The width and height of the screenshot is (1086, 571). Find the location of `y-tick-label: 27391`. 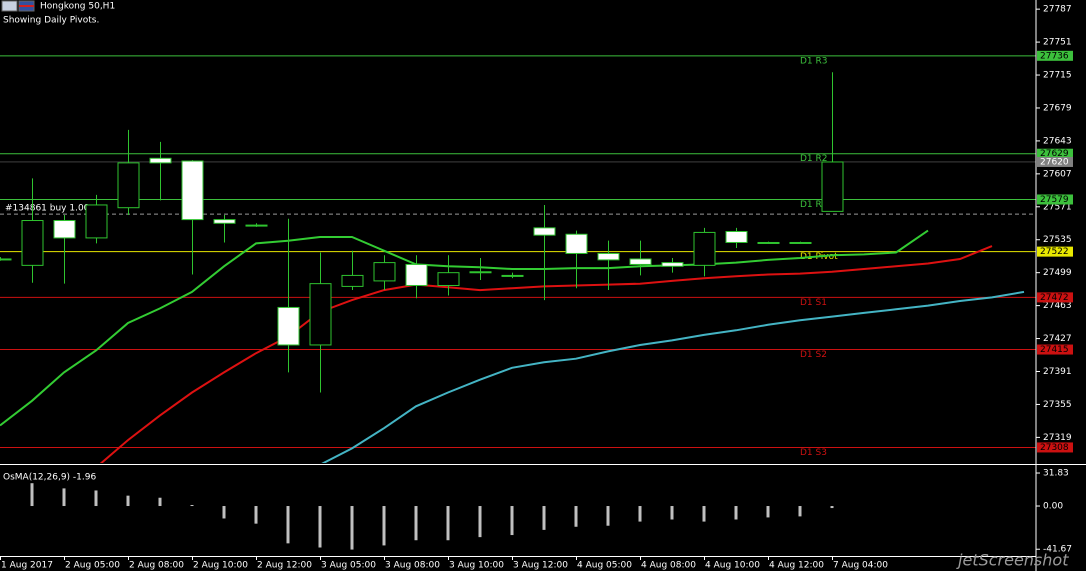

y-tick-label: 27391 is located at coordinates (1057, 372).